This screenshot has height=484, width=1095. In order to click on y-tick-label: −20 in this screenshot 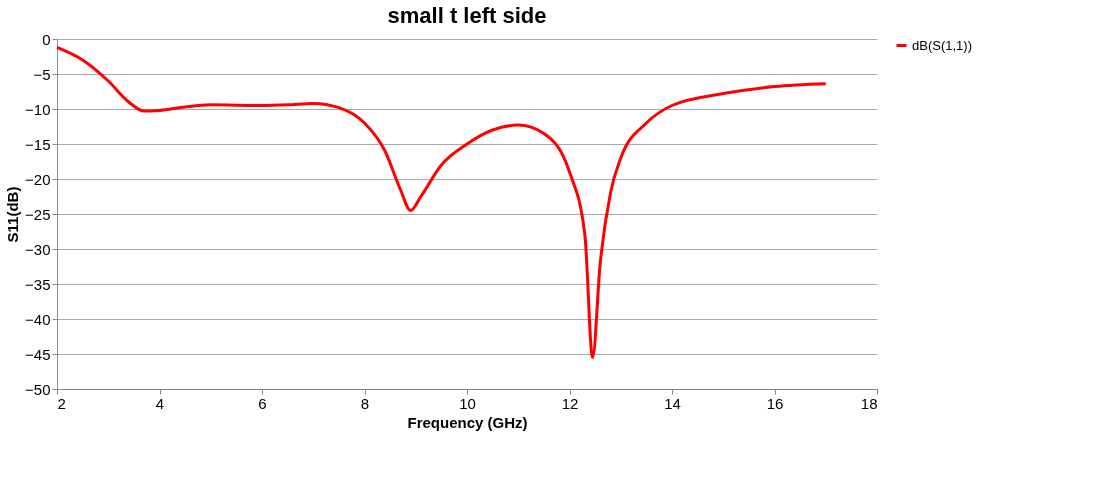, I will do `click(38, 179)`.